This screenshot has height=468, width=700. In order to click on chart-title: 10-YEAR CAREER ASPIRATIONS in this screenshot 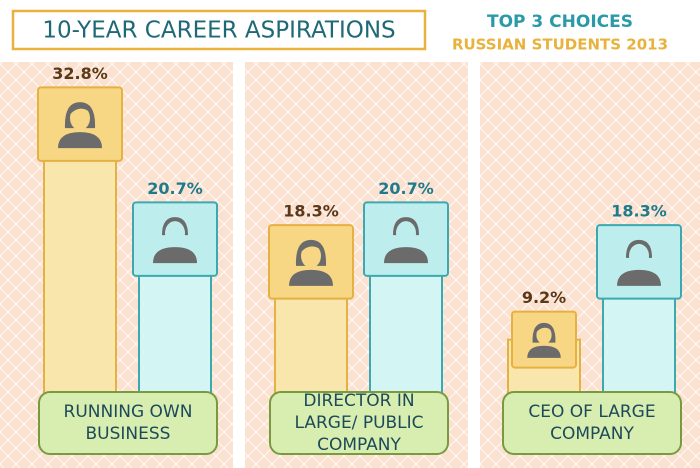, I will do `click(218, 31)`.